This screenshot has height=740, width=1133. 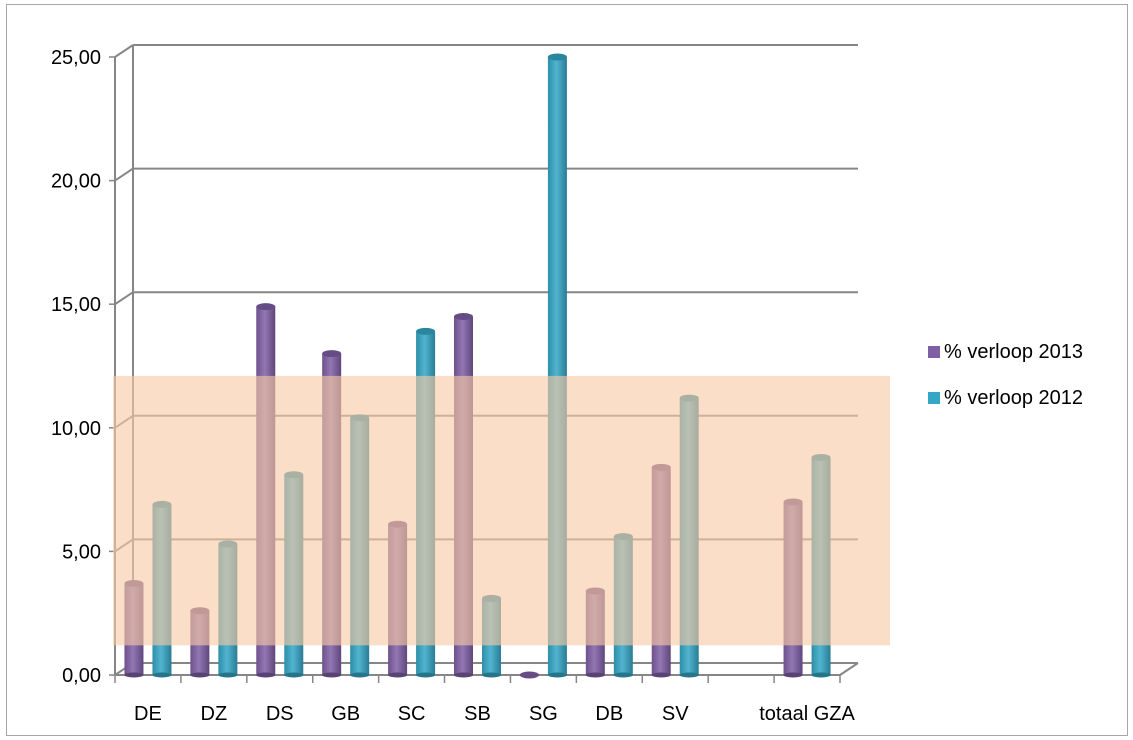 I want to click on x-tick-label: SG, so click(x=543, y=714).